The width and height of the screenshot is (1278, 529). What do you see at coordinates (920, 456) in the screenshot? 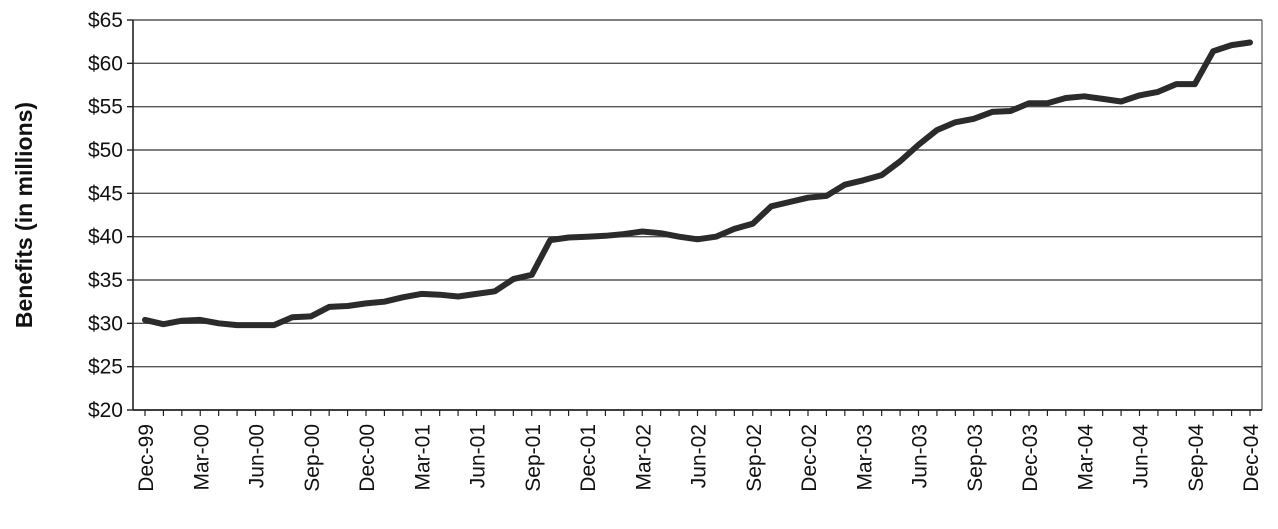
I see `x-tick-label: Jun-03` at bounding box center [920, 456].